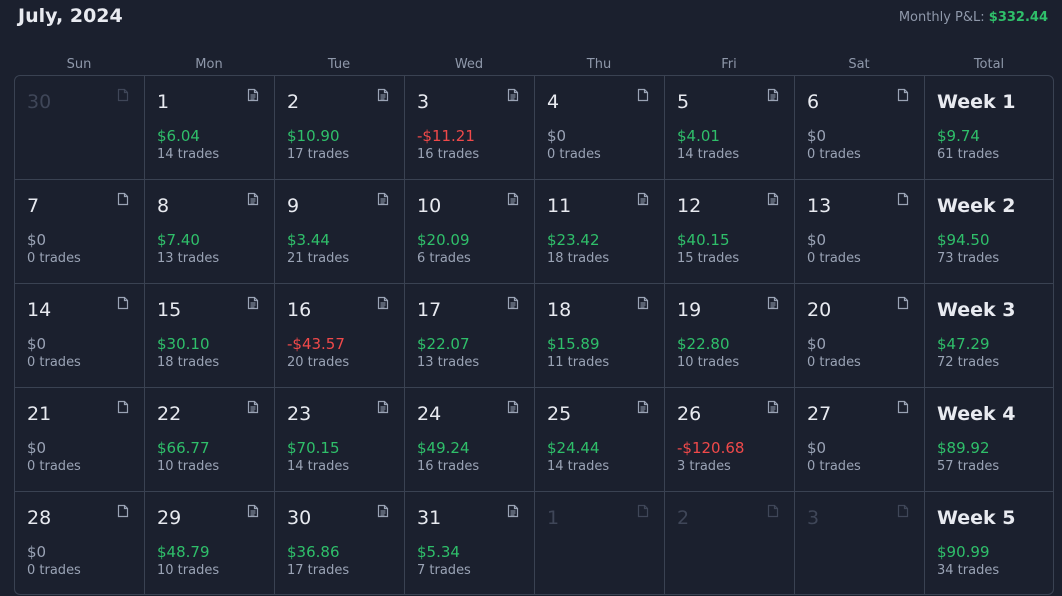 Image resolution: width=1062 pixels, height=596 pixels. What do you see at coordinates (444, 258) in the screenshot?
I see `day-trades: 6 trades` at bounding box center [444, 258].